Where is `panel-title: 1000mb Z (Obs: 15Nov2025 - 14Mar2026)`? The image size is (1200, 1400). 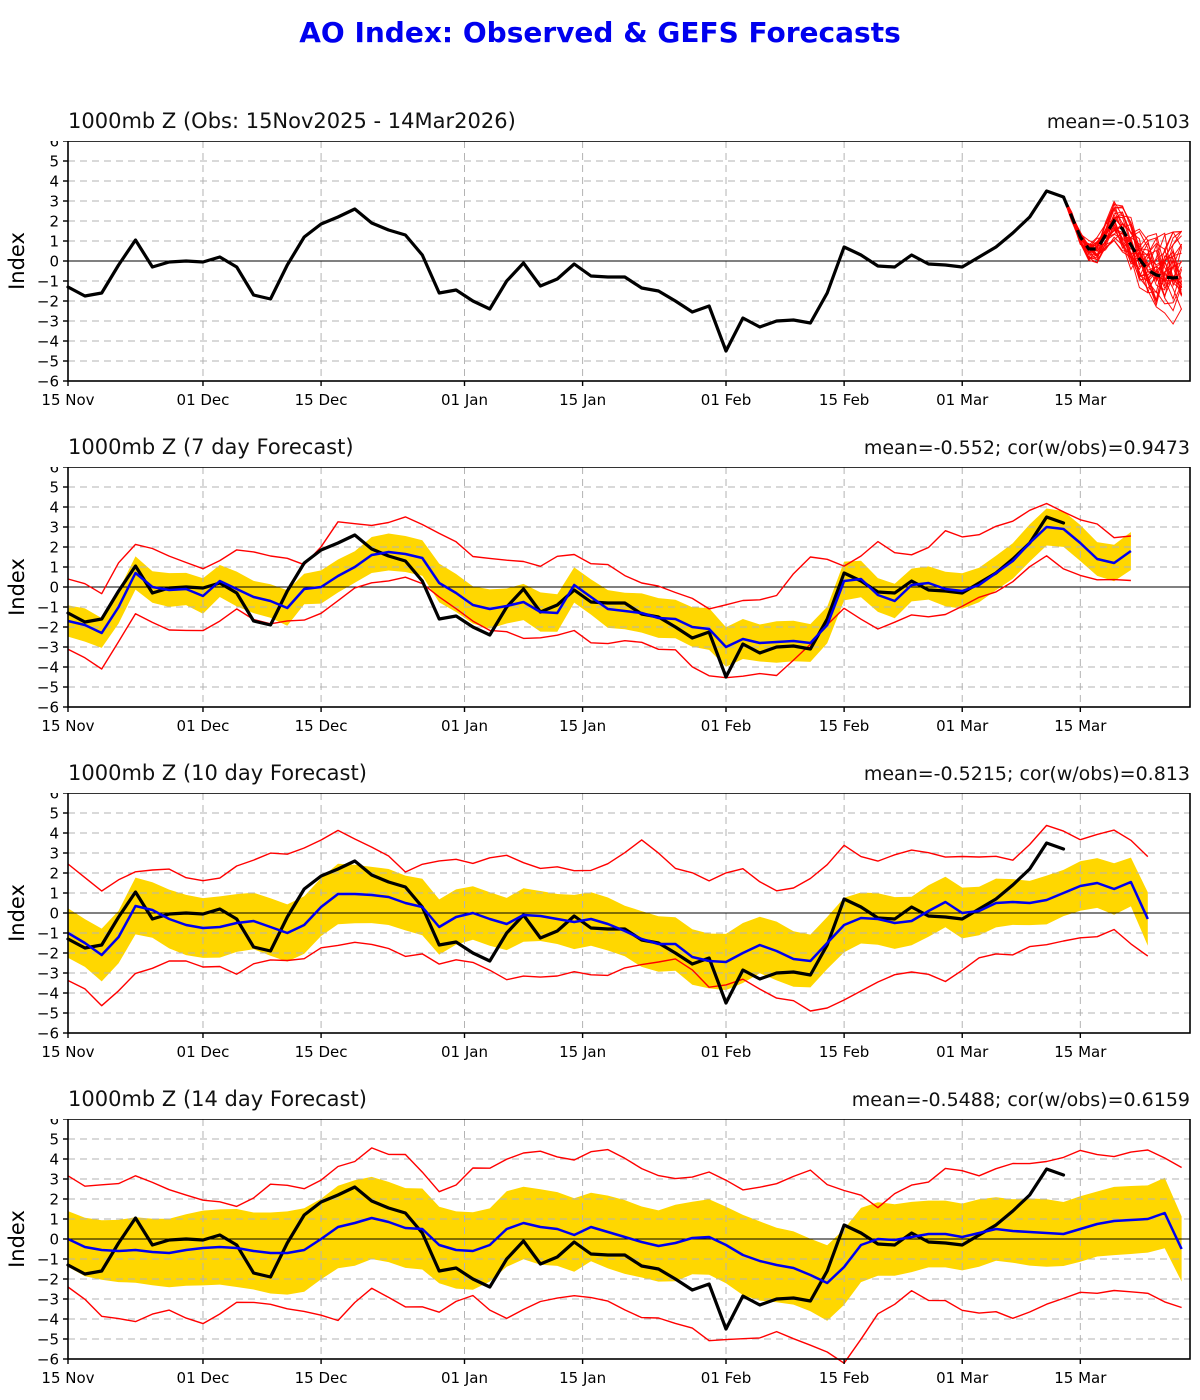
panel-title: 1000mb Z (Obs: 15Nov2025 - 14Mar2026) is located at coordinates (292, 121).